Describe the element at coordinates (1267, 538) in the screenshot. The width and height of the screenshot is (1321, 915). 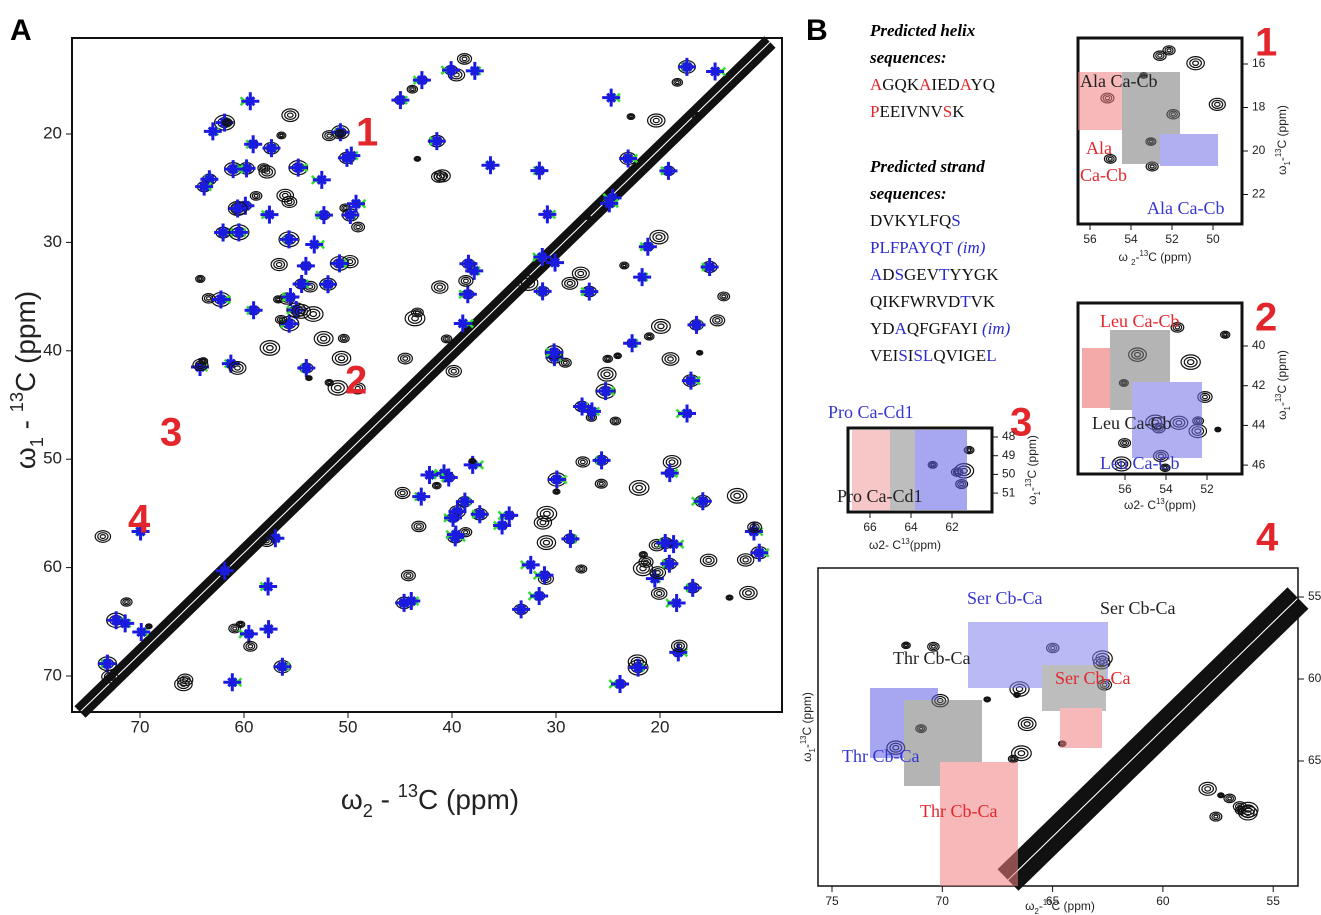
I see `inset-number: 4` at that location.